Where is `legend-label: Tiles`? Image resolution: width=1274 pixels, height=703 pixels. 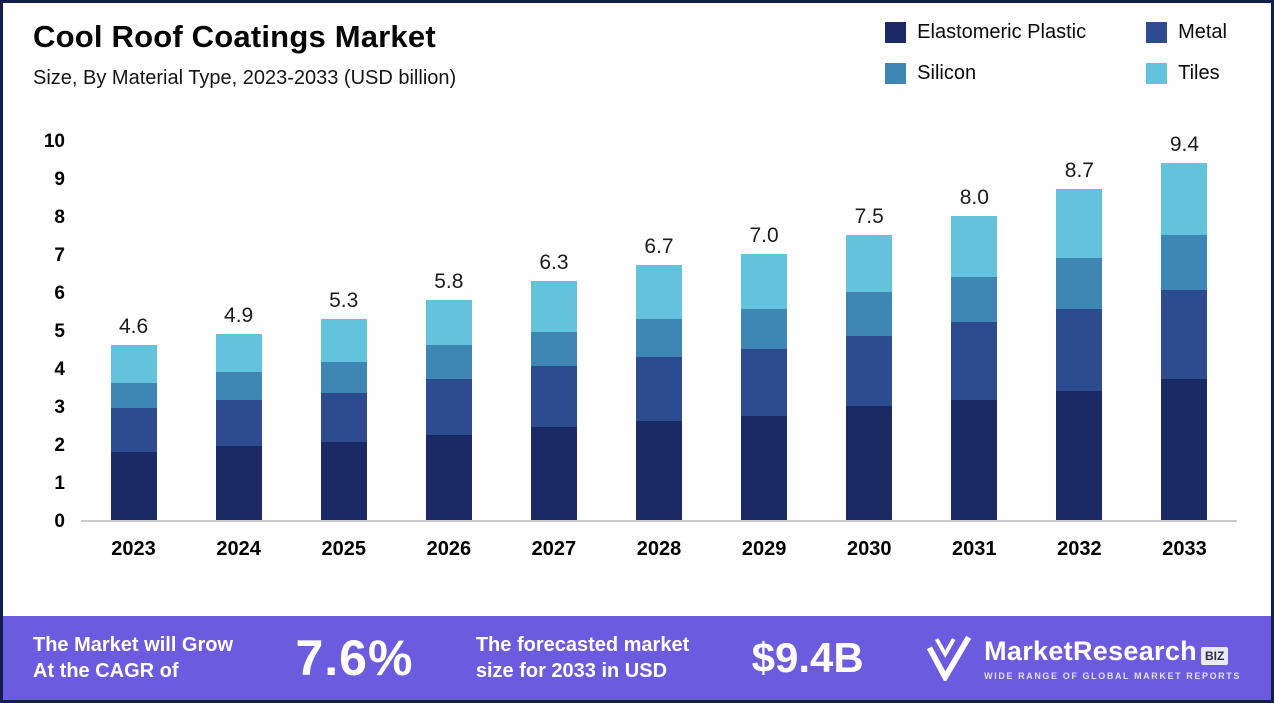
legend-label: Tiles is located at coordinates (1199, 73).